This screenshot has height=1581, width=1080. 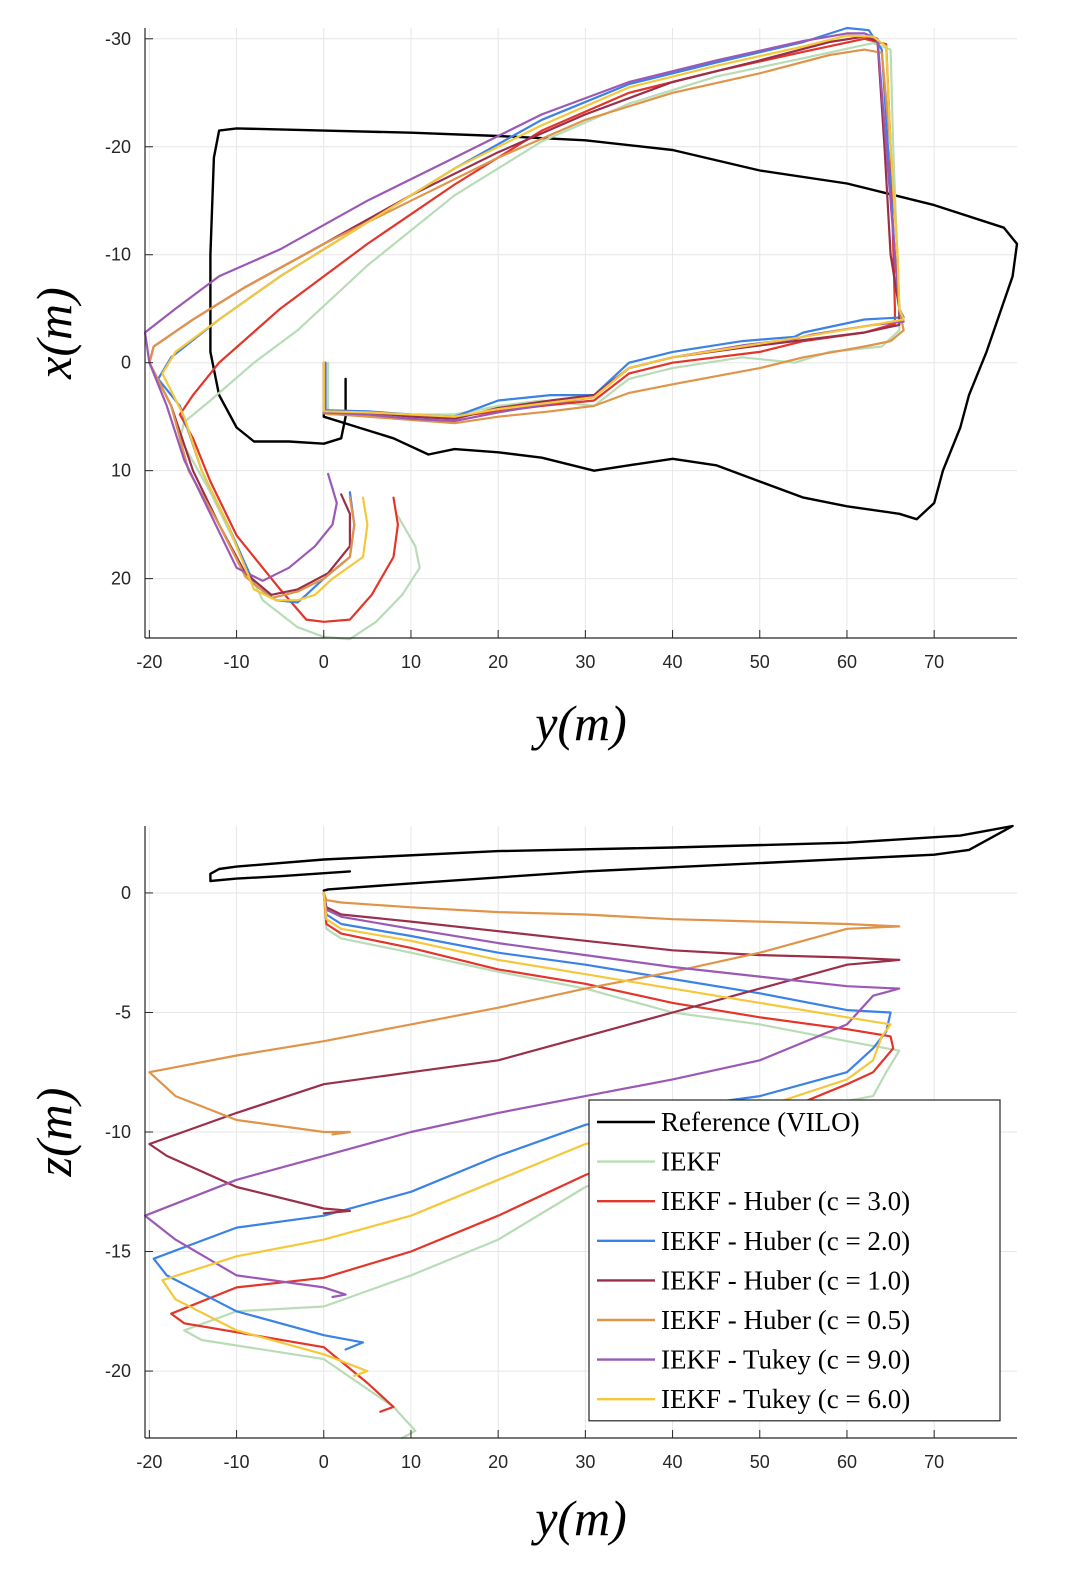 What do you see at coordinates (578, 1518) in the screenshot?
I see `chart2-x-axis-label: y(m)` at bounding box center [578, 1518].